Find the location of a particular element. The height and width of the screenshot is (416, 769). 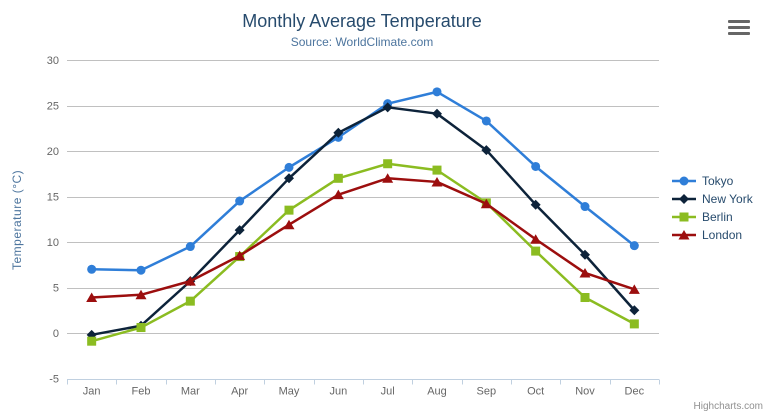

chart-subtitle: Source: WorldClimate.com is located at coordinates (362, 42).